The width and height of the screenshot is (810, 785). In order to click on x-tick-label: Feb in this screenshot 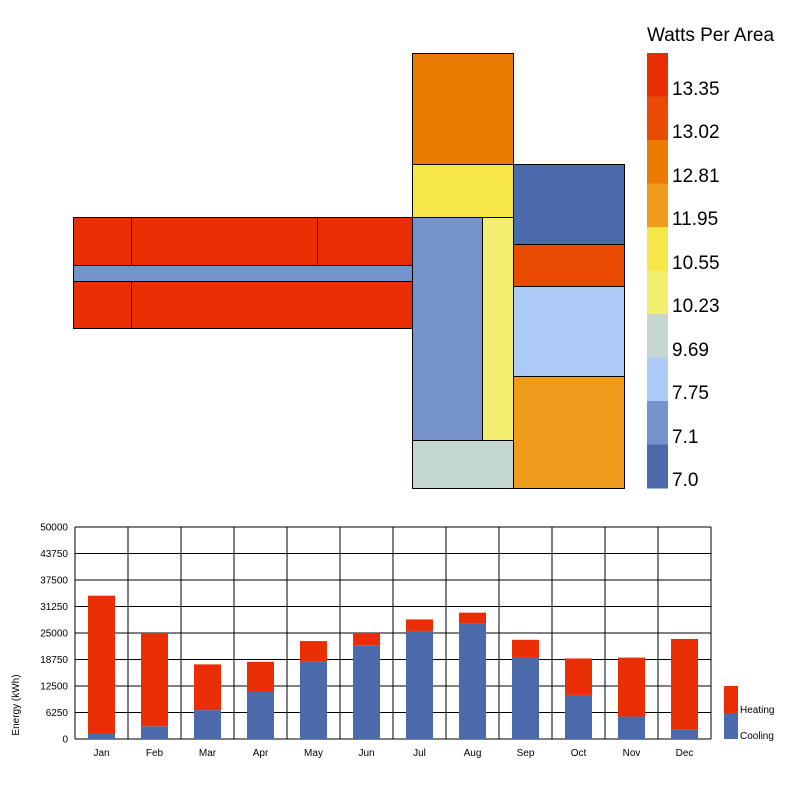, I will do `click(155, 753)`.